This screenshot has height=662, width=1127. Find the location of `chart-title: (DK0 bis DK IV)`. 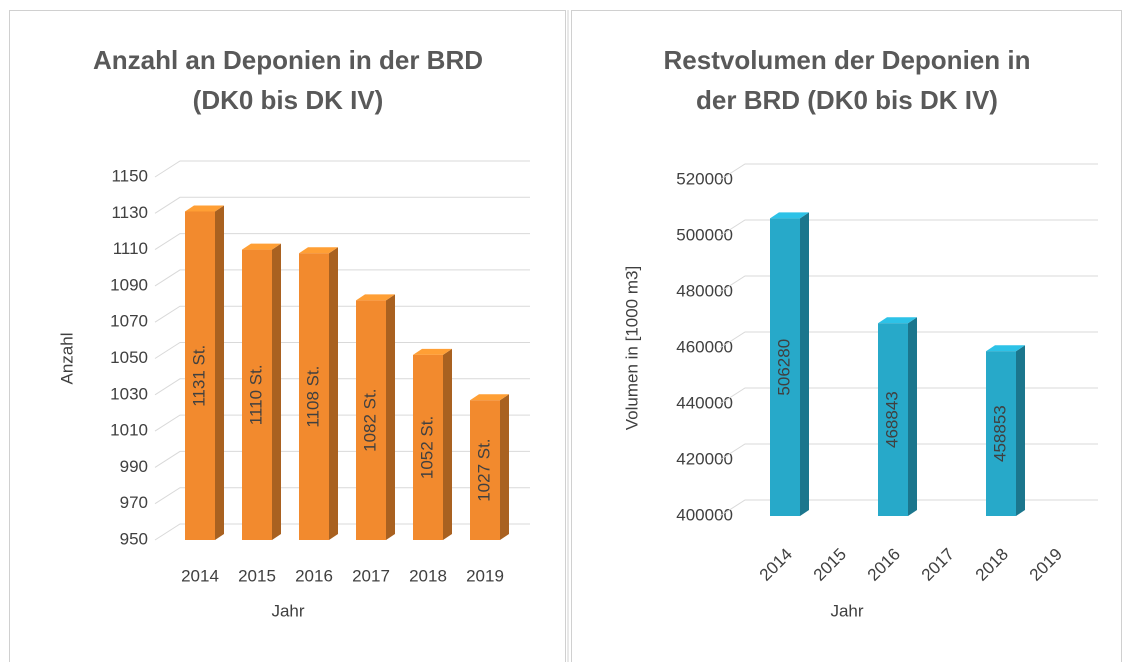

chart-title: (DK0 bis DK IV) is located at coordinates (288, 100).